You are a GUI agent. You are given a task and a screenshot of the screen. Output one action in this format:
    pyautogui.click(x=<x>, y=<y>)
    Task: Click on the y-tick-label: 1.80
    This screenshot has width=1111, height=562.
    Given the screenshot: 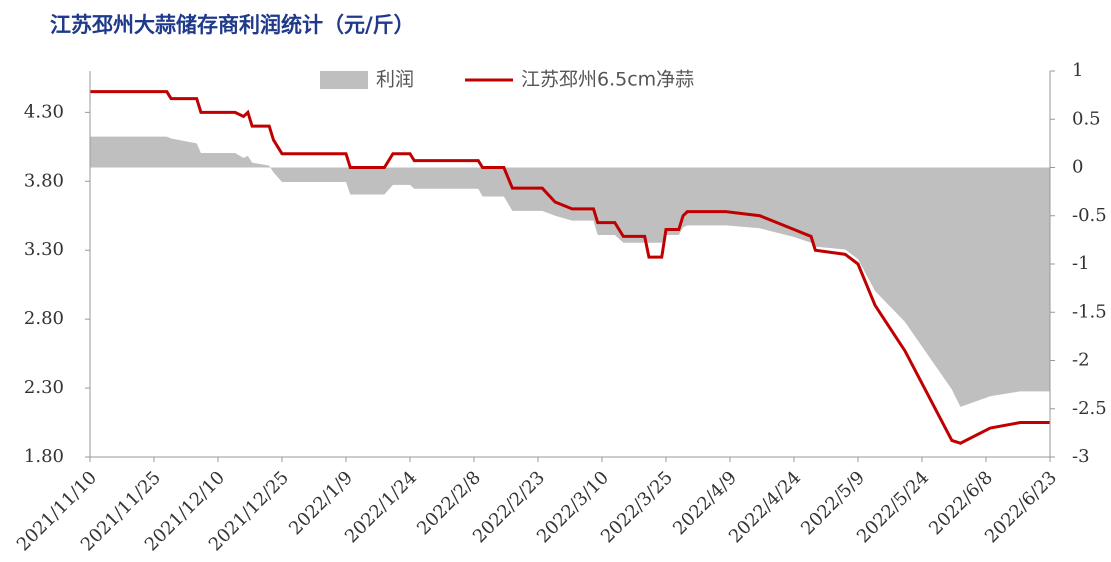 What is the action you would take?
    pyautogui.click(x=44, y=456)
    